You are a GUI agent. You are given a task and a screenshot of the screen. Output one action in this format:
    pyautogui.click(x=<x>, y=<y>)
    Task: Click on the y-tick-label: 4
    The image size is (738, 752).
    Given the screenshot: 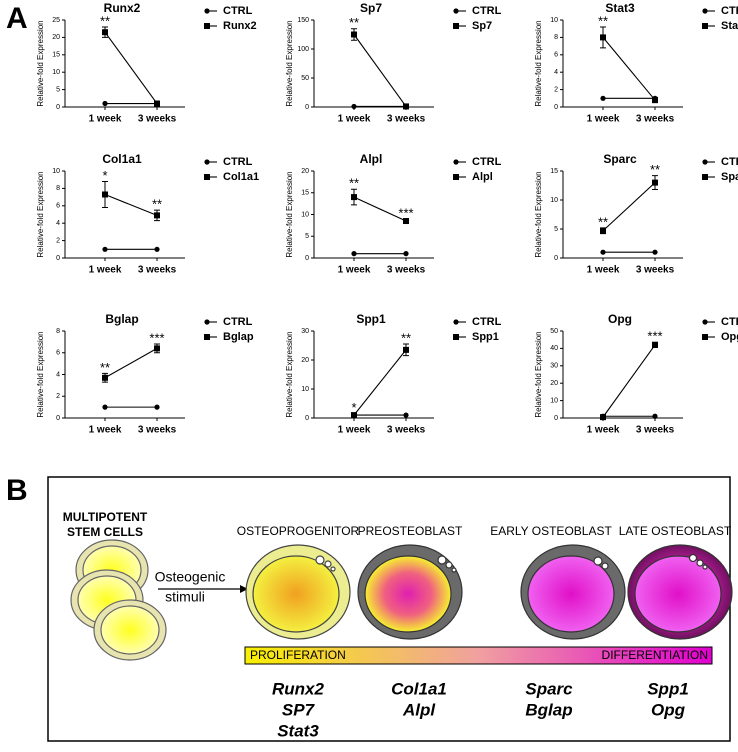 What is the action you would take?
    pyautogui.click(x=58, y=374)
    